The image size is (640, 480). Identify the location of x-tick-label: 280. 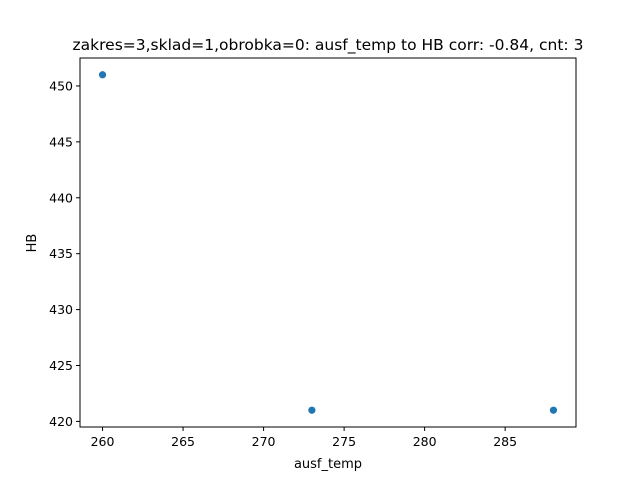
(425, 441).